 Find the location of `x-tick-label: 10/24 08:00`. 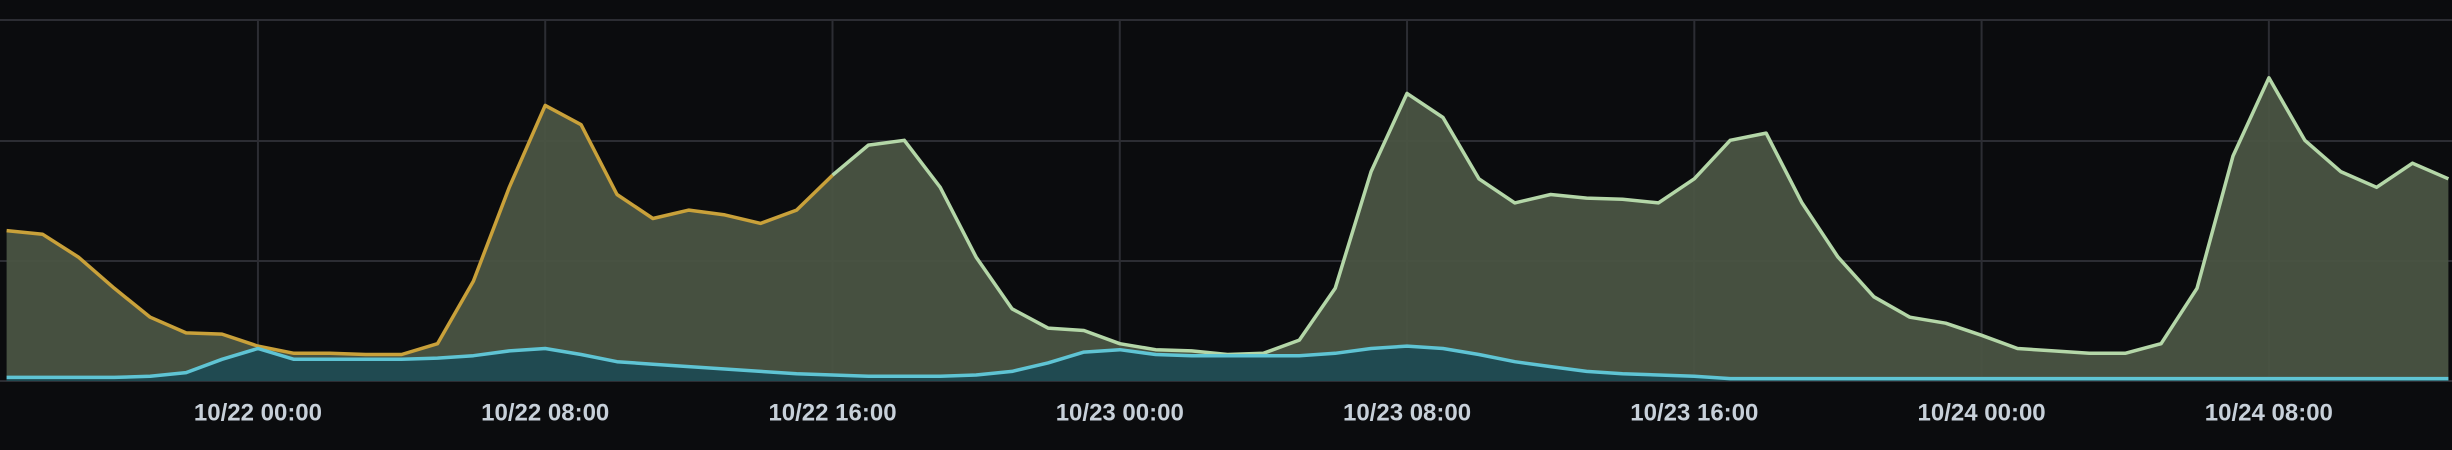

x-tick-label: 10/24 08:00 is located at coordinates (2269, 412).